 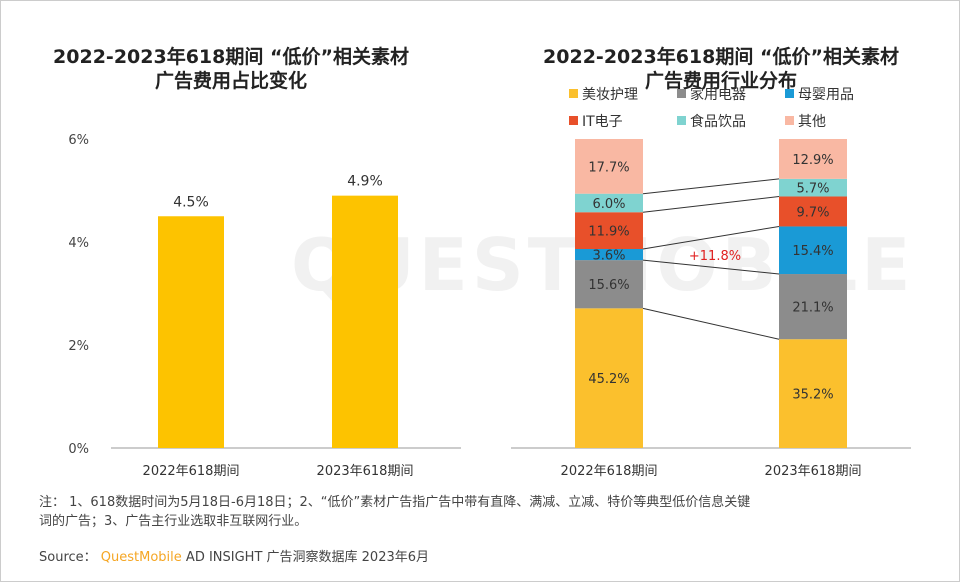 I want to click on data-label: 4.5%, so click(x=191, y=202).